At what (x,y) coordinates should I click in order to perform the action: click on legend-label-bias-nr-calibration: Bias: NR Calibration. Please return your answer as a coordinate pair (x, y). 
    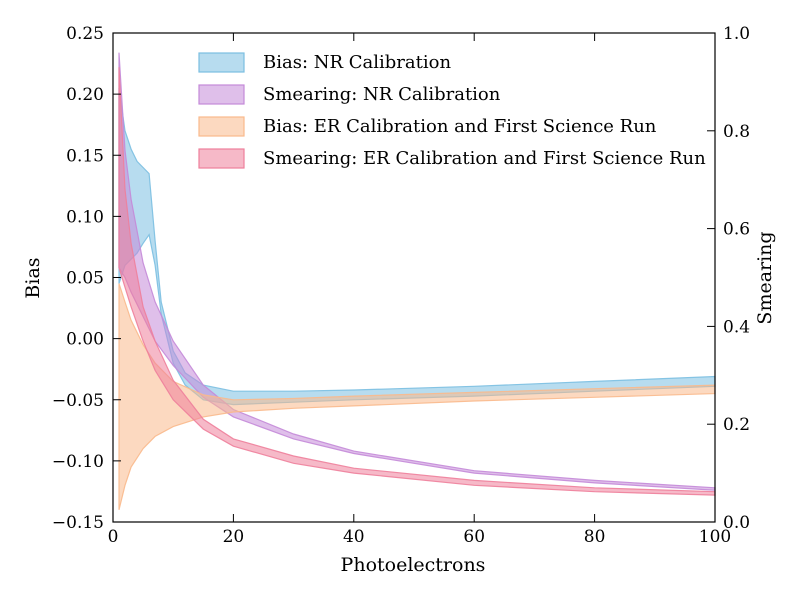
    Looking at the image, I should click on (357, 62).